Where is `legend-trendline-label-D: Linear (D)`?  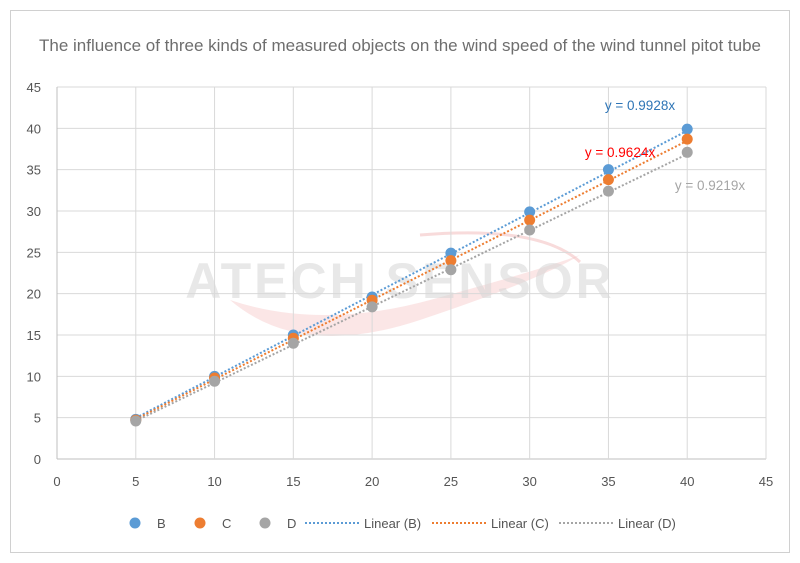
legend-trendline-label-D: Linear (D) is located at coordinates (647, 523).